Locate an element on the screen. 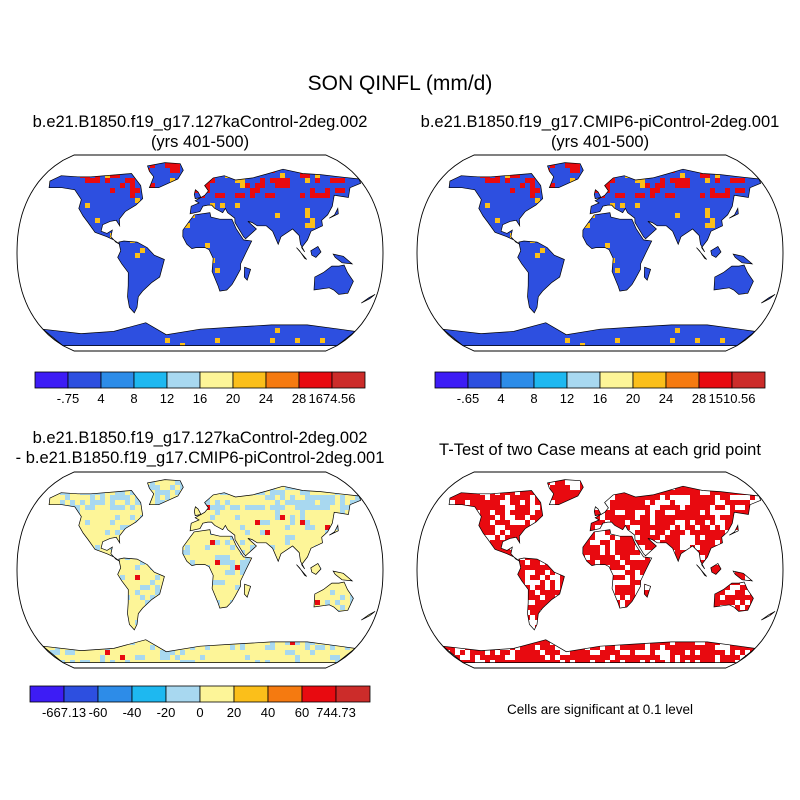  colorbar-label: -40 is located at coordinates (132, 712).